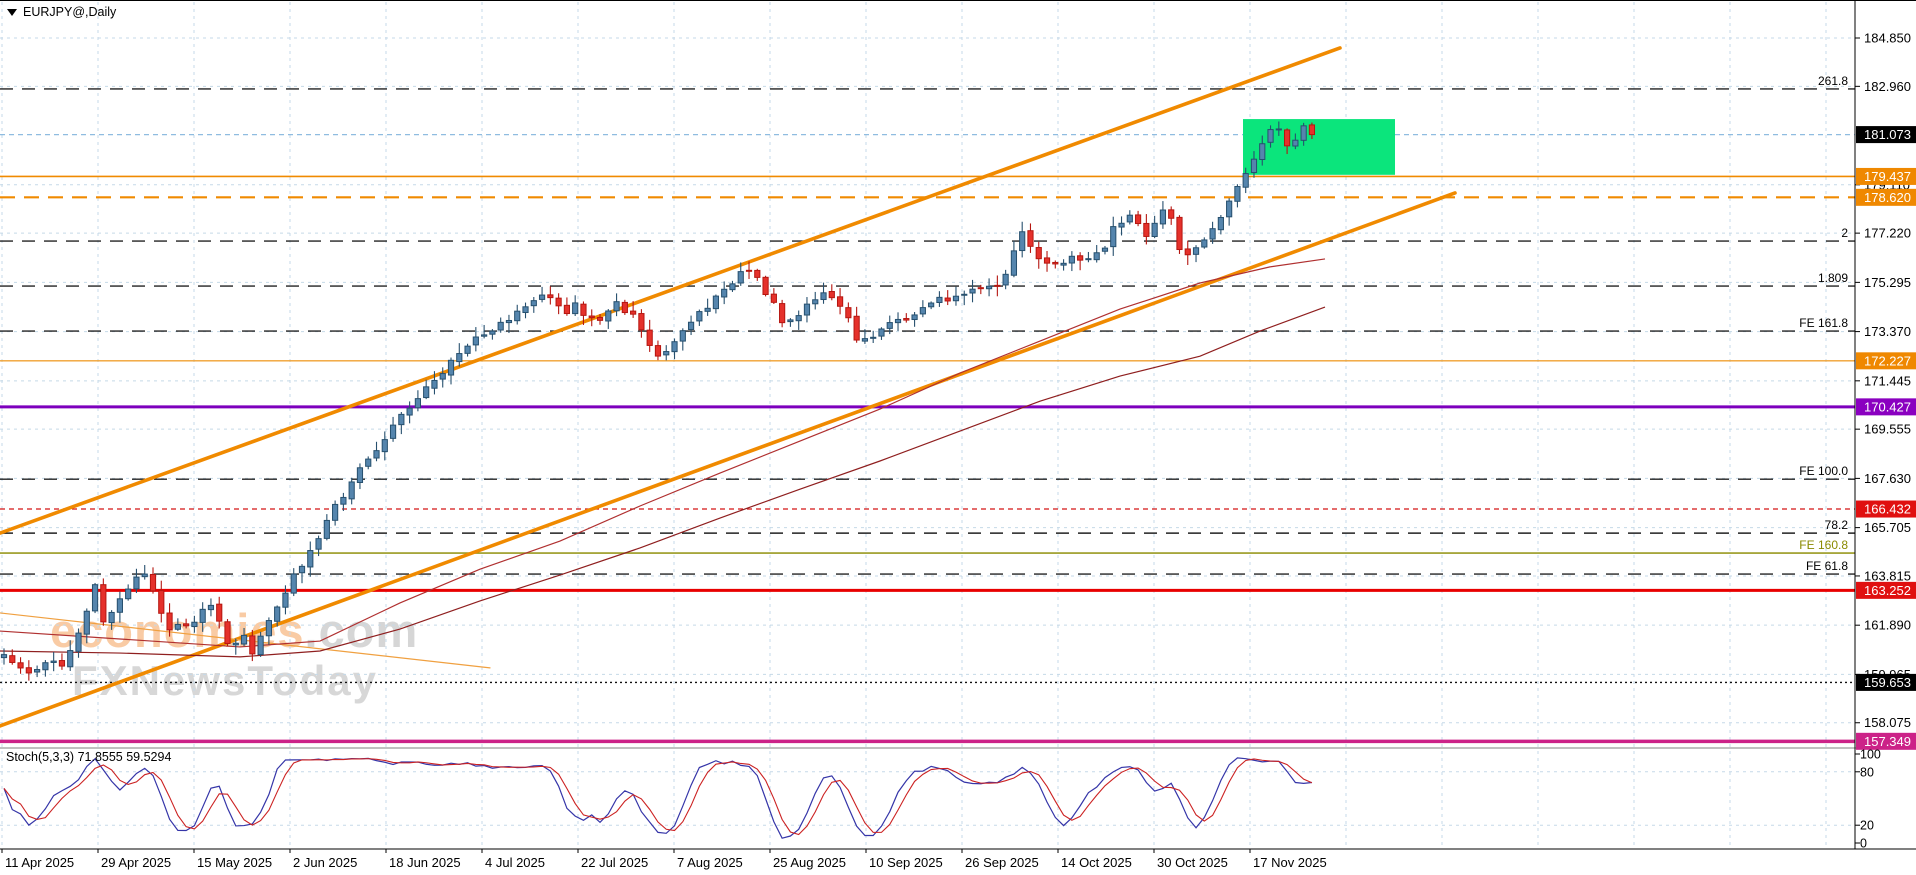  Describe the element at coordinates (1887, 380) in the screenshot. I see `price-tick-label: 171.445` at that location.